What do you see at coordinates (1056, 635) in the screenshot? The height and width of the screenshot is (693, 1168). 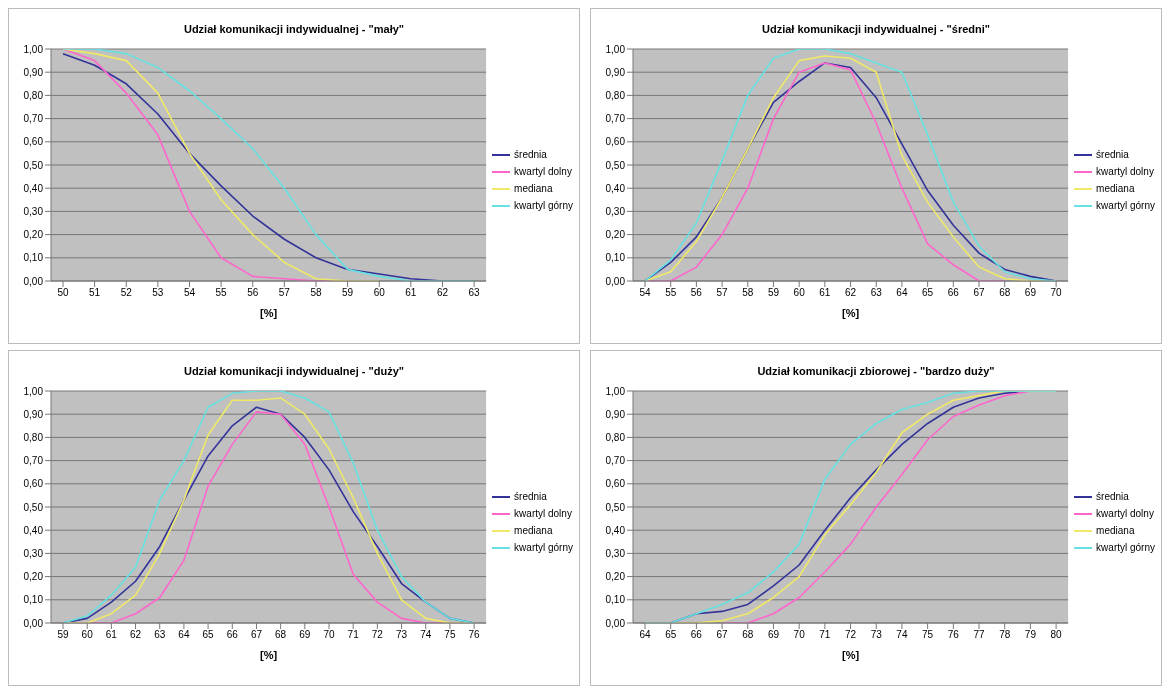 I see `x-tick-label: 80` at bounding box center [1056, 635].